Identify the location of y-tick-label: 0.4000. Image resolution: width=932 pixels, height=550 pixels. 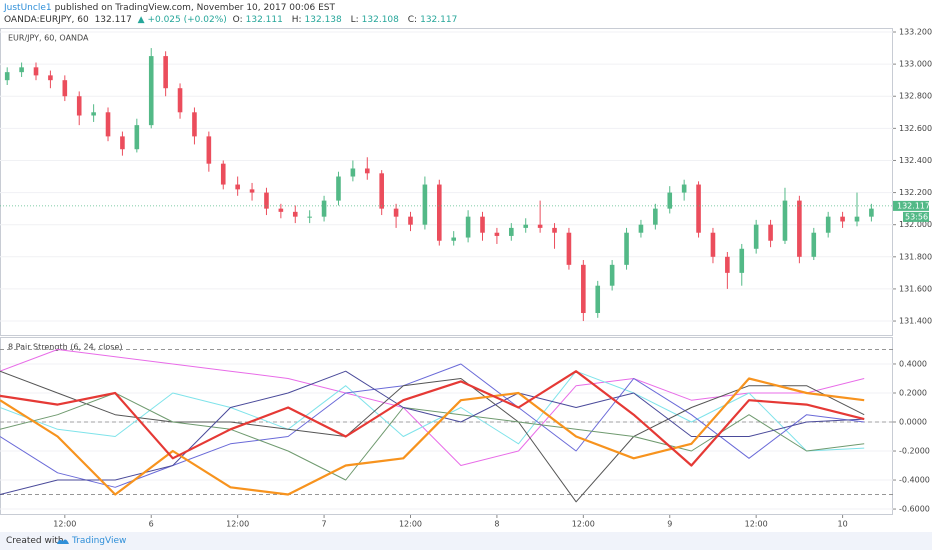
(913, 363).